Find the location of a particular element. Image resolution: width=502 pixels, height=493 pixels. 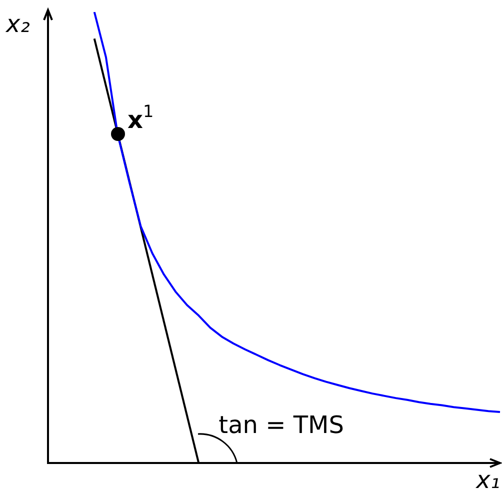

y-axis-title: x₂ is located at coordinates (17, 24).